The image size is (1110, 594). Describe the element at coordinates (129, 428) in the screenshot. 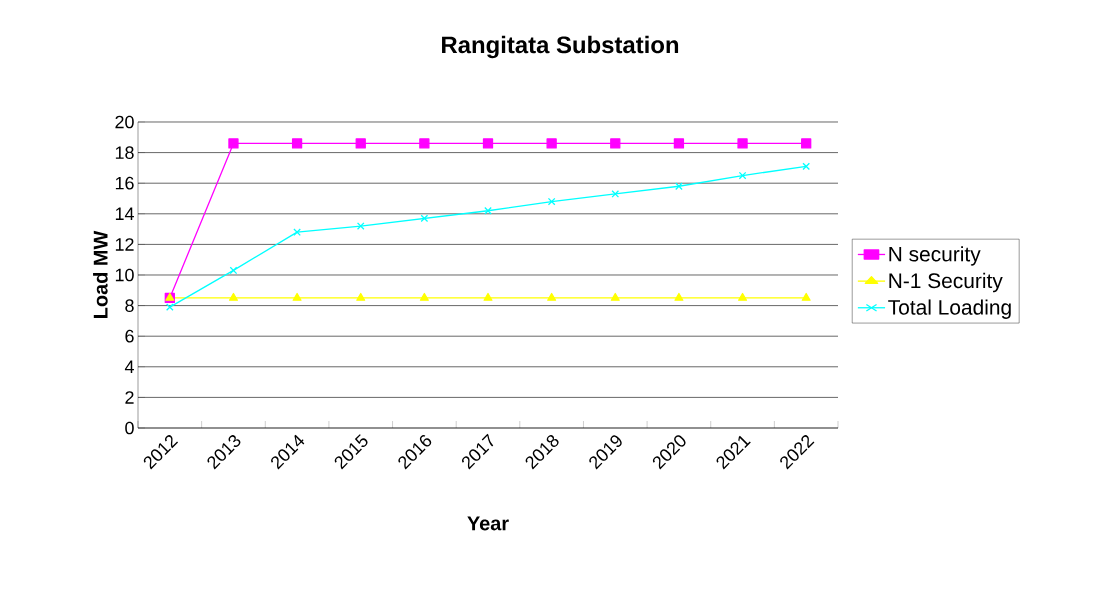

I see `y-tick-label: 0` at that location.